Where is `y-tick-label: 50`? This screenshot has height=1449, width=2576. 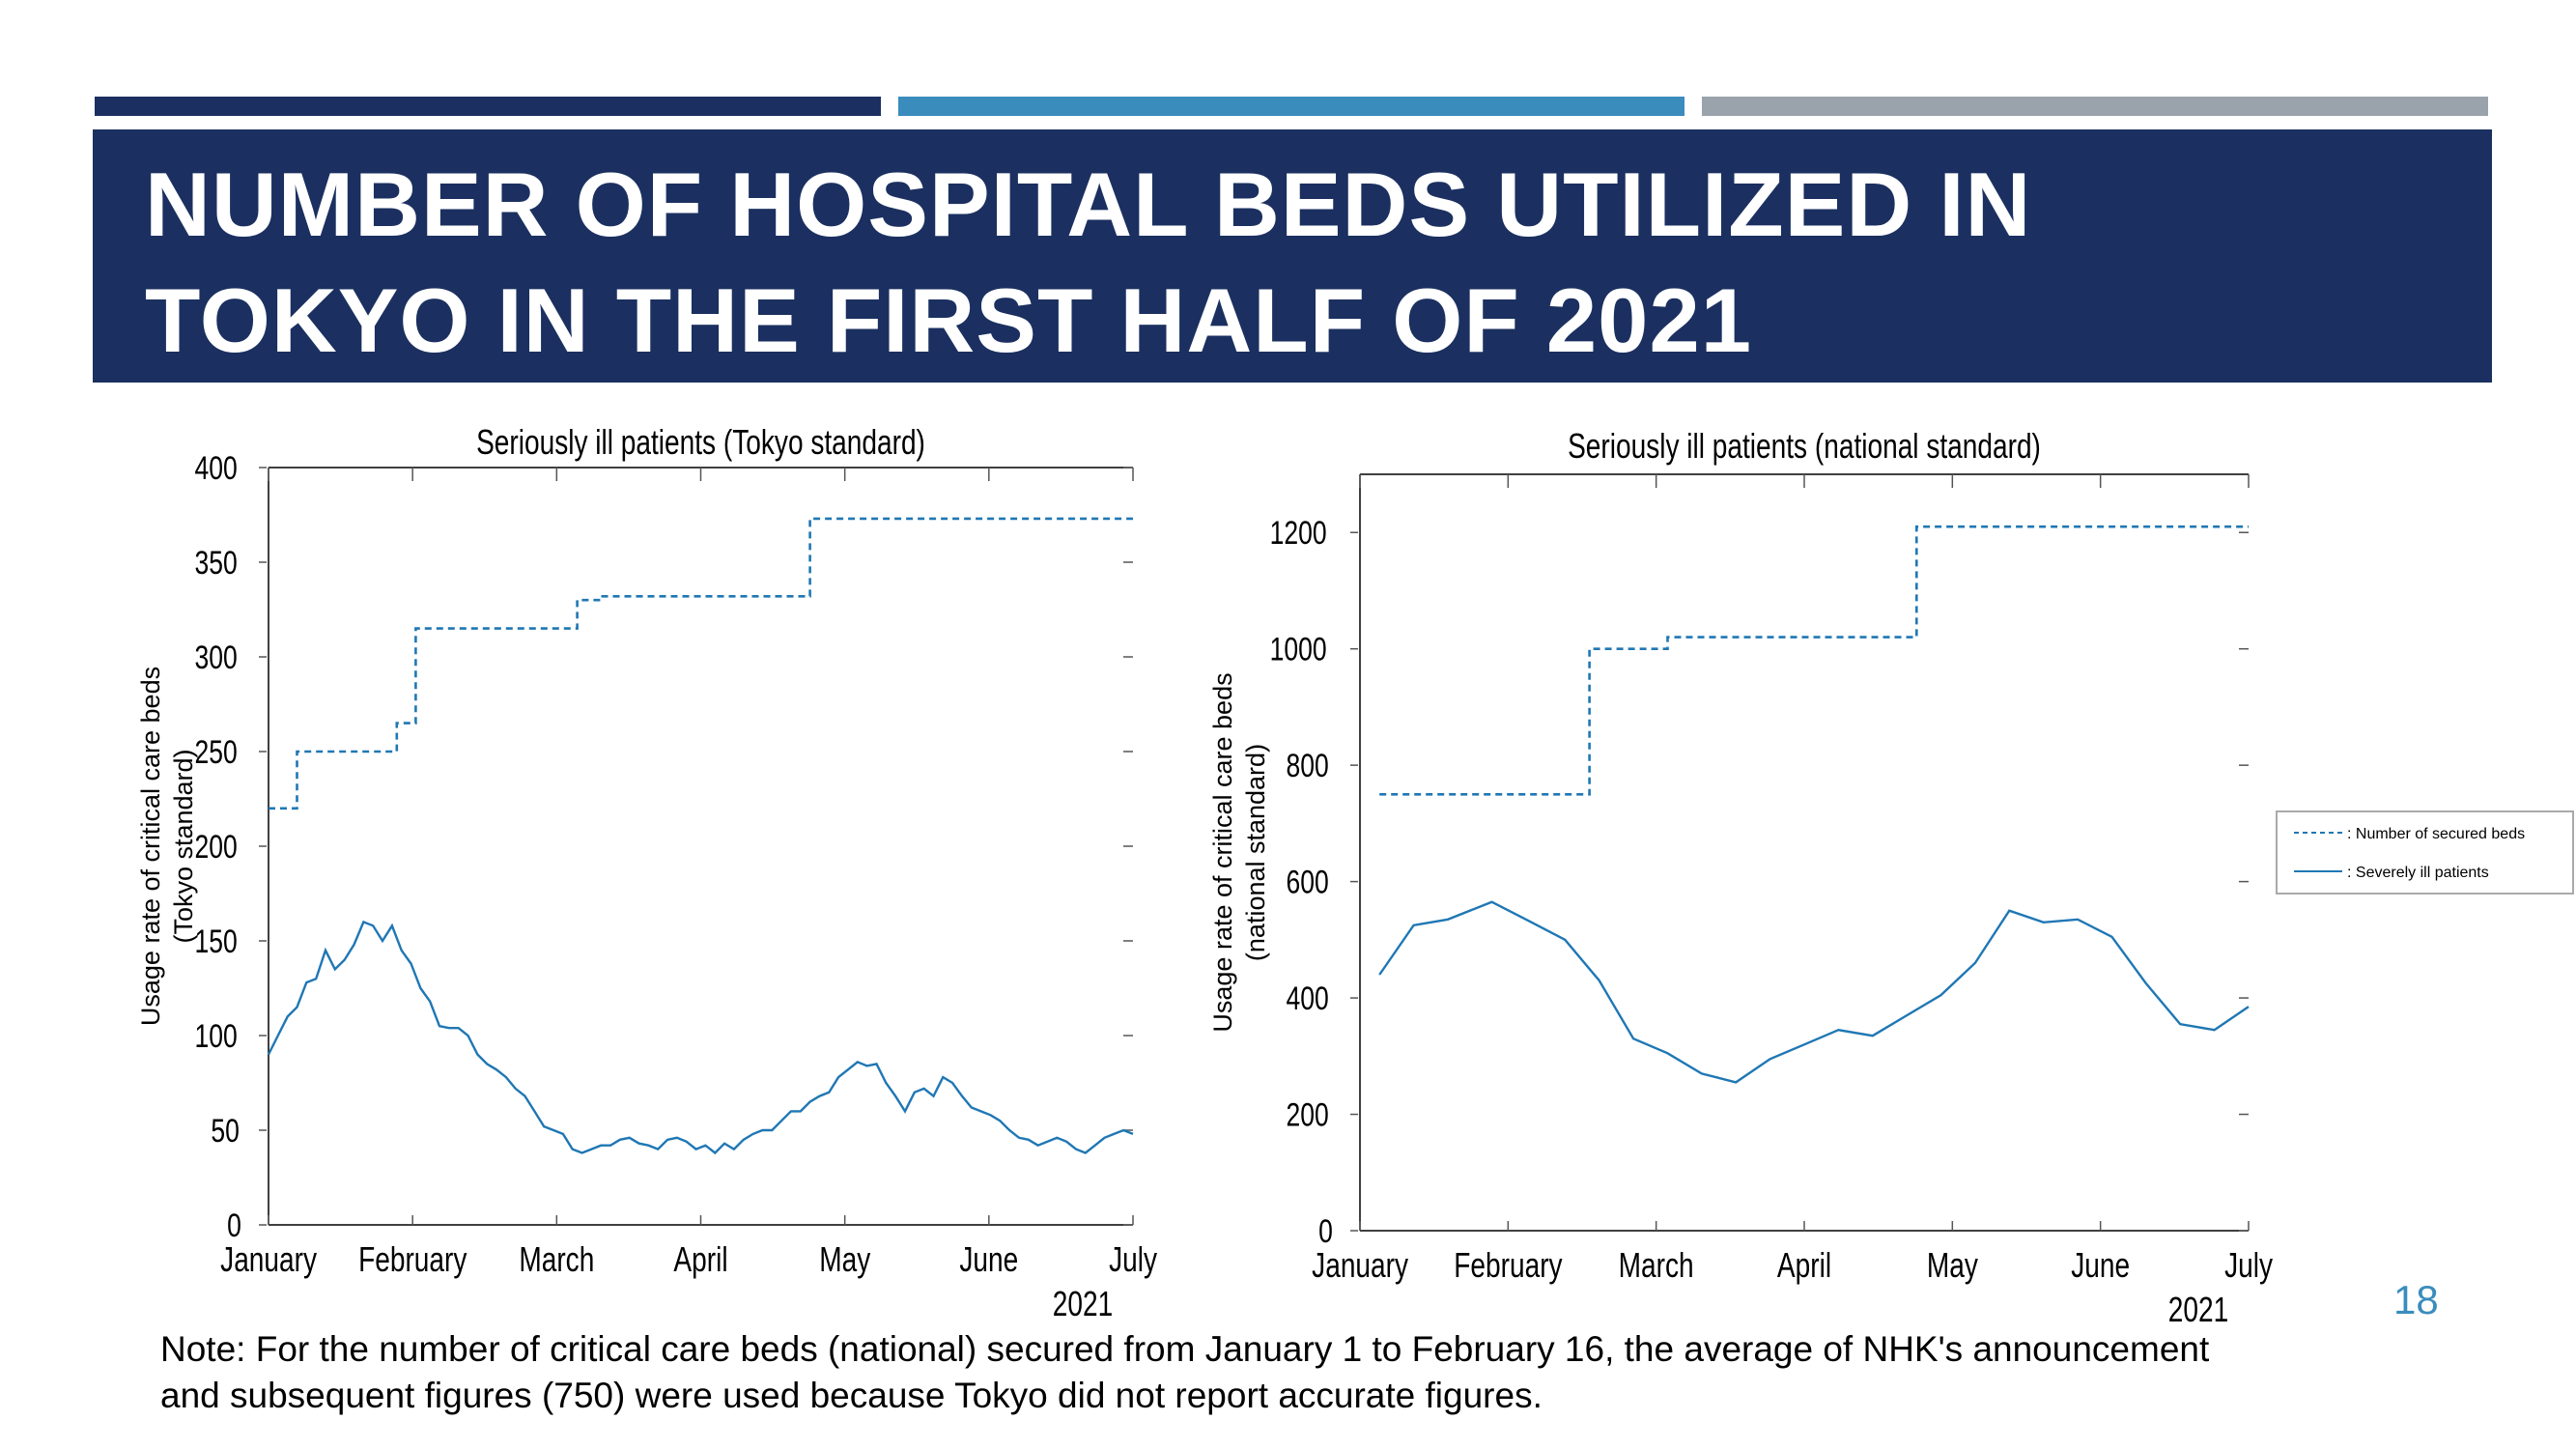 y-tick-label: 50 is located at coordinates (225, 1131).